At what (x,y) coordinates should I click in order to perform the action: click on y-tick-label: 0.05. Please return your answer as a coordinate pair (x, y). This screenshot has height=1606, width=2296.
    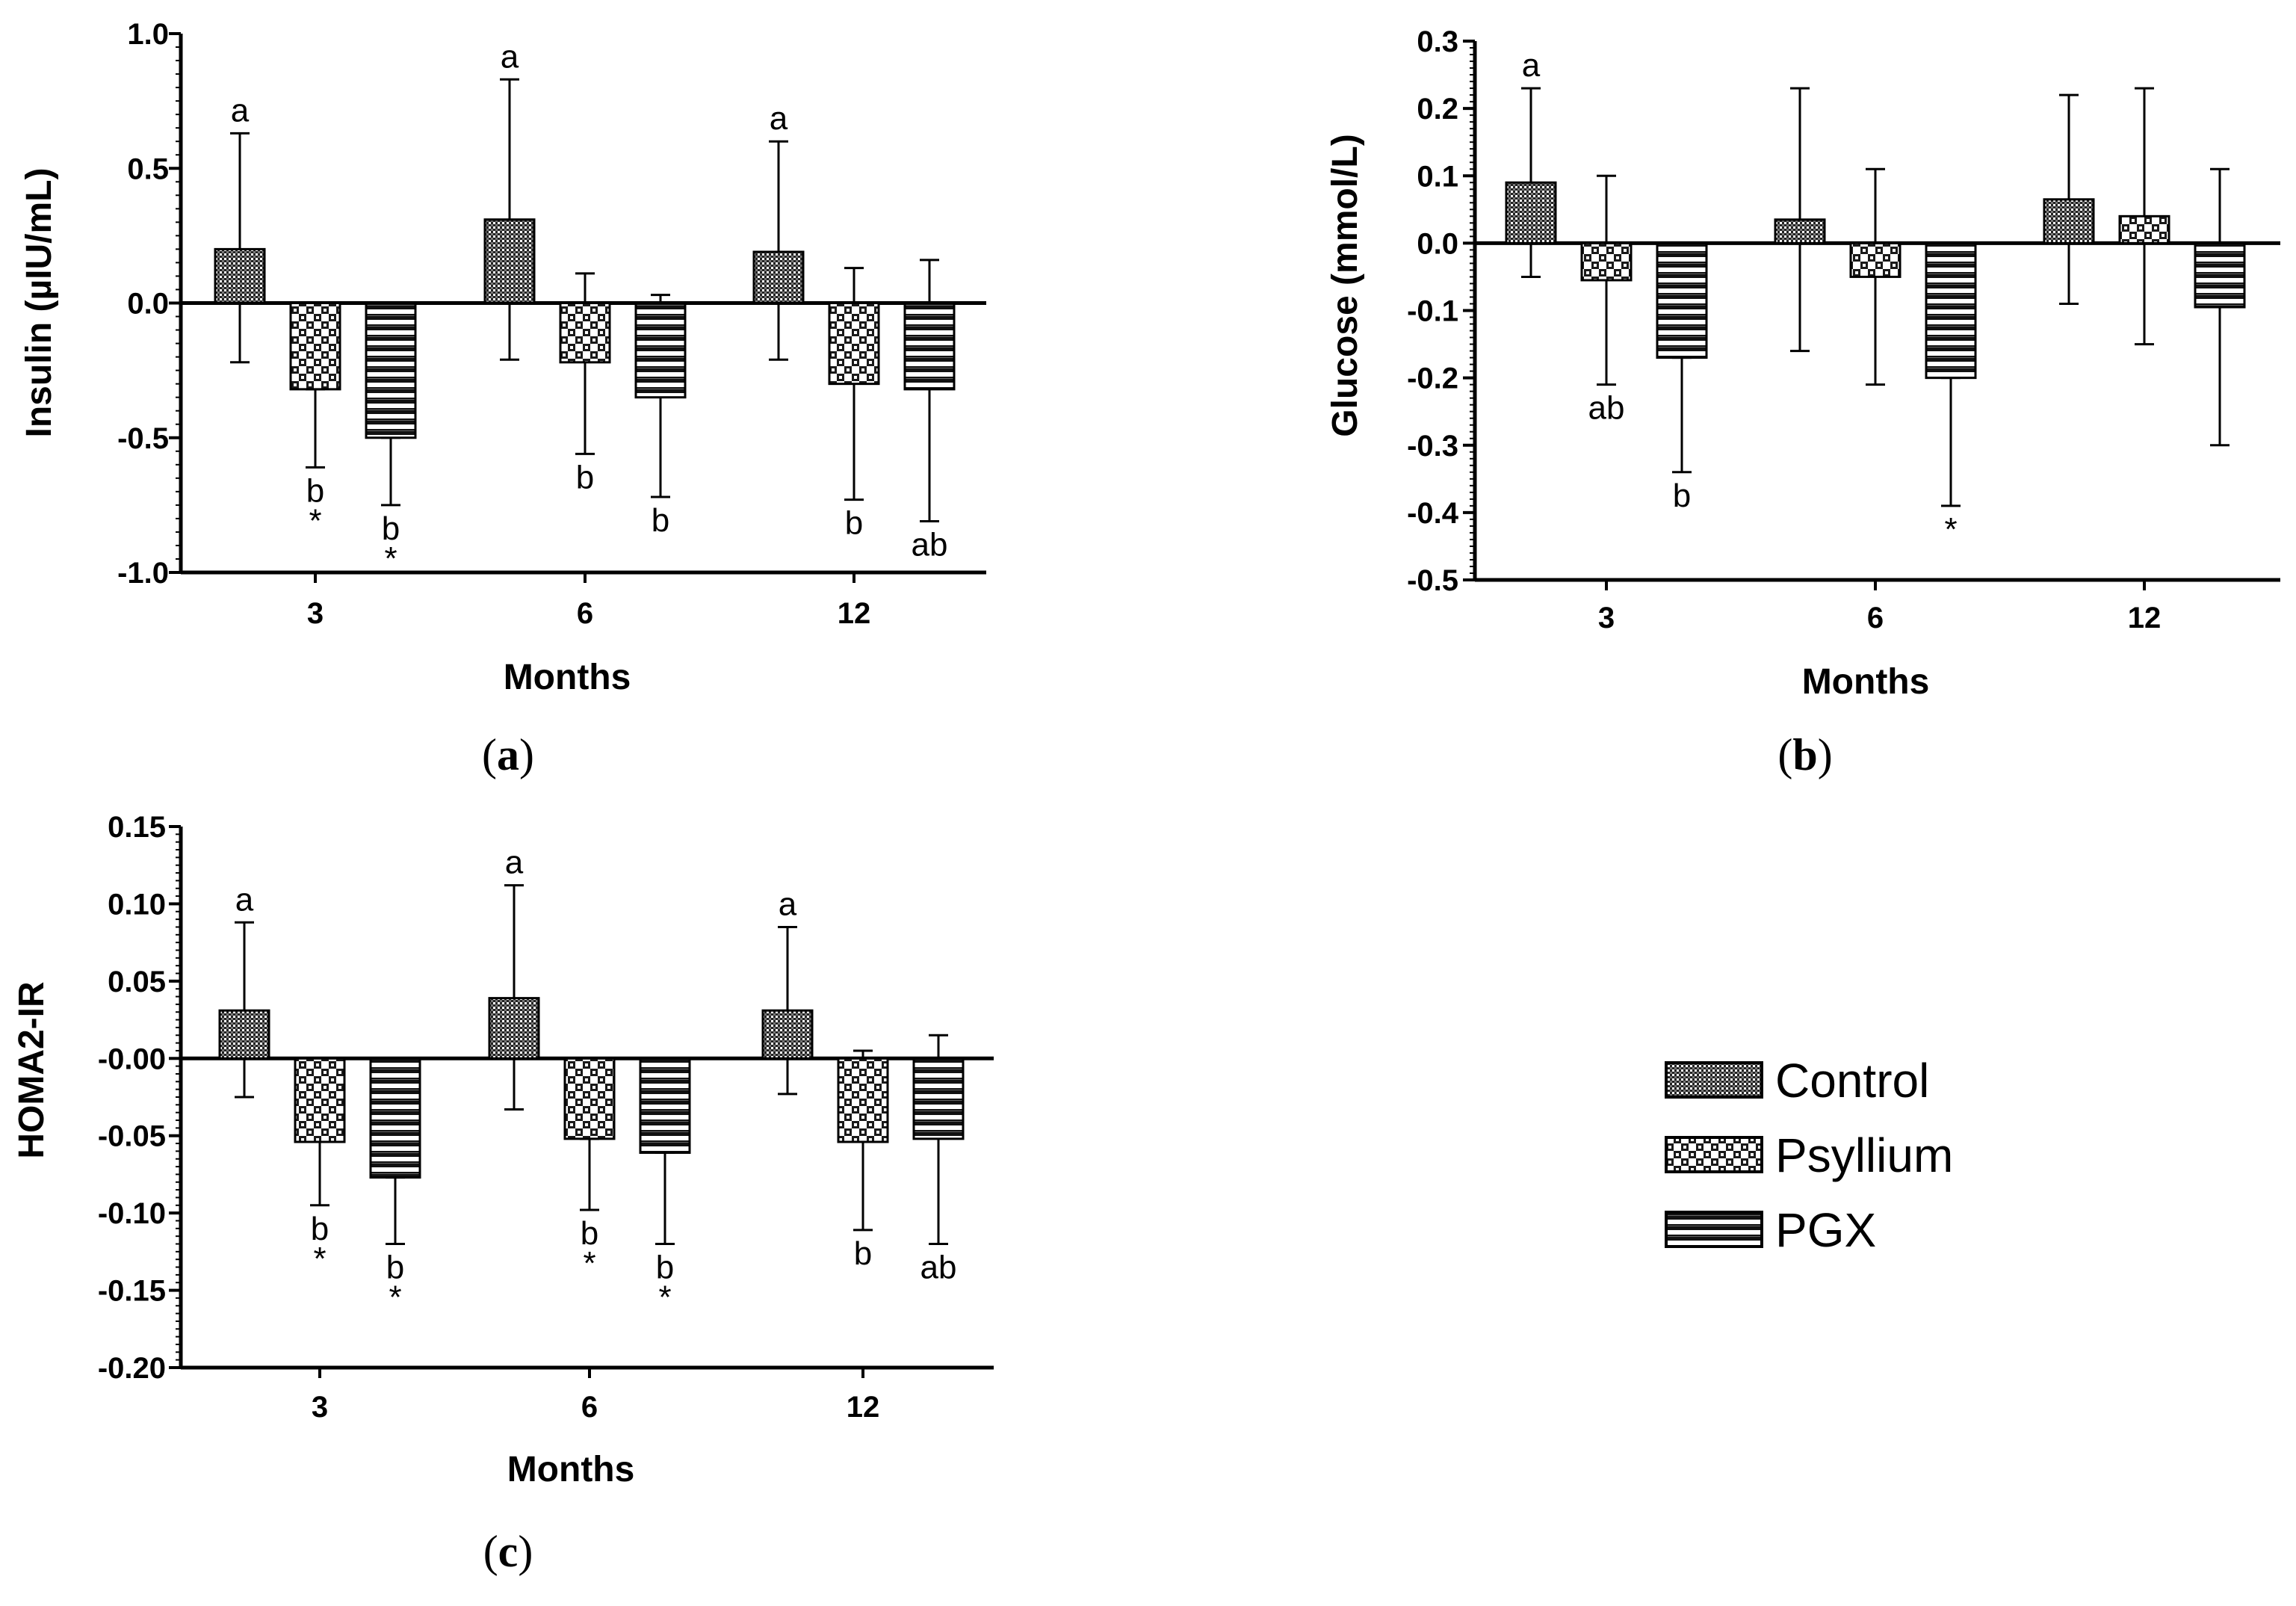
    Looking at the image, I should click on (137, 982).